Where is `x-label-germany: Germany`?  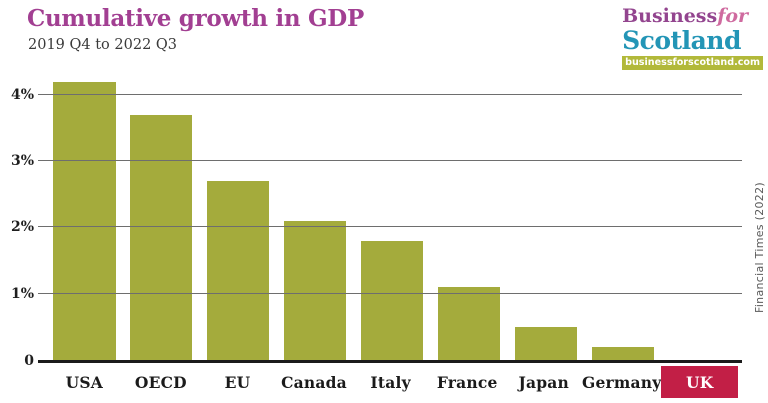
x-label-germany: Germany is located at coordinates (622, 382).